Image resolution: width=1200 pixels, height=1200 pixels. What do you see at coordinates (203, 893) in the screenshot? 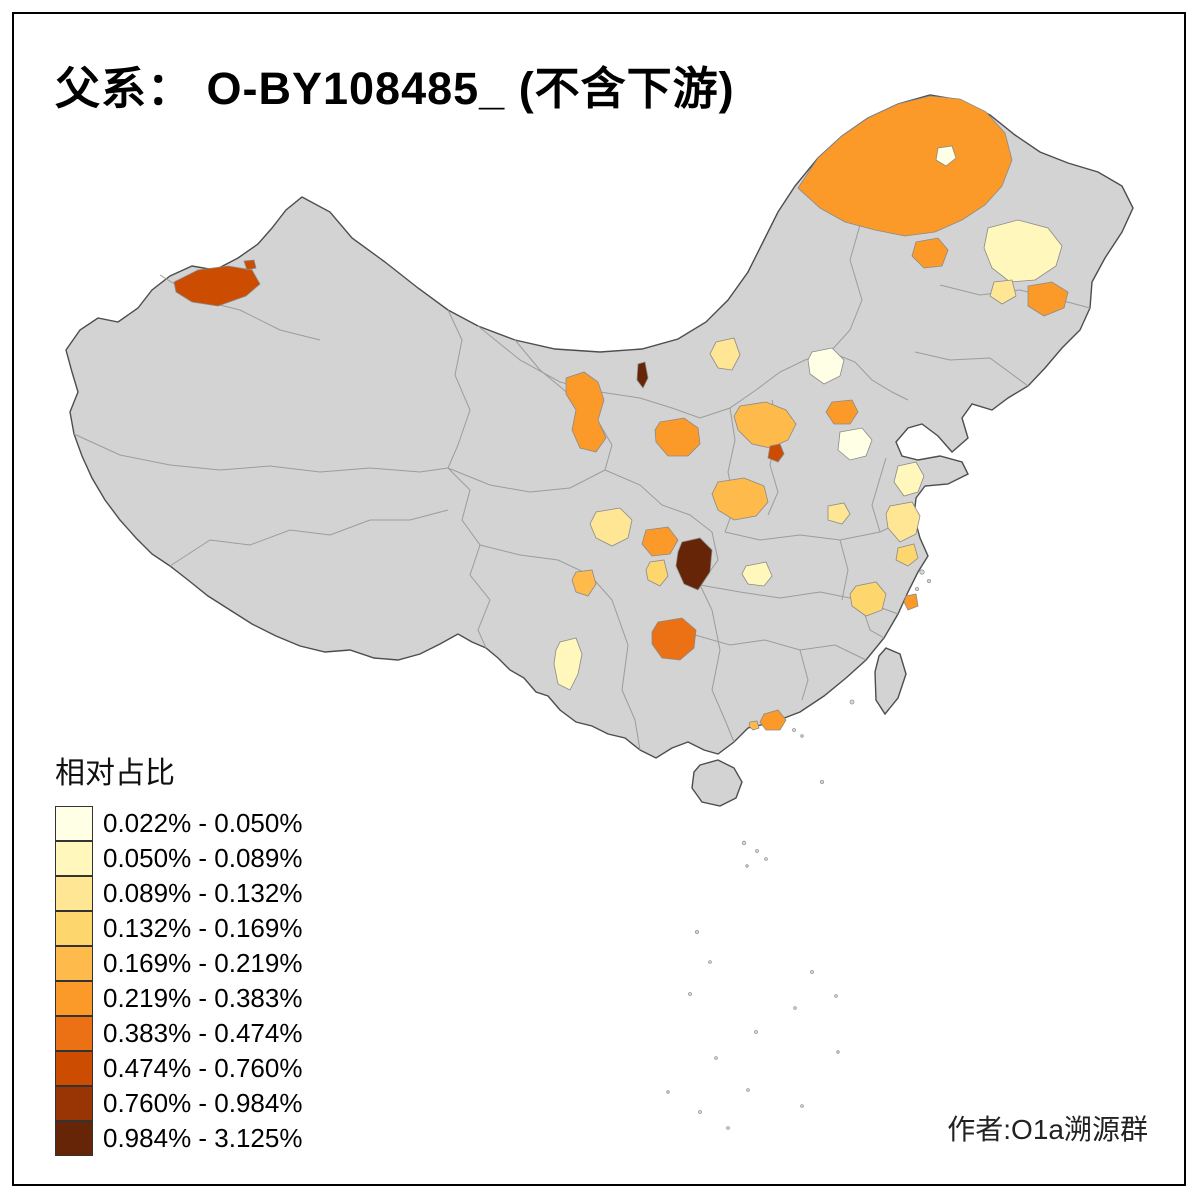
I see `legend-label: 0.089% - 0.132%` at bounding box center [203, 893].